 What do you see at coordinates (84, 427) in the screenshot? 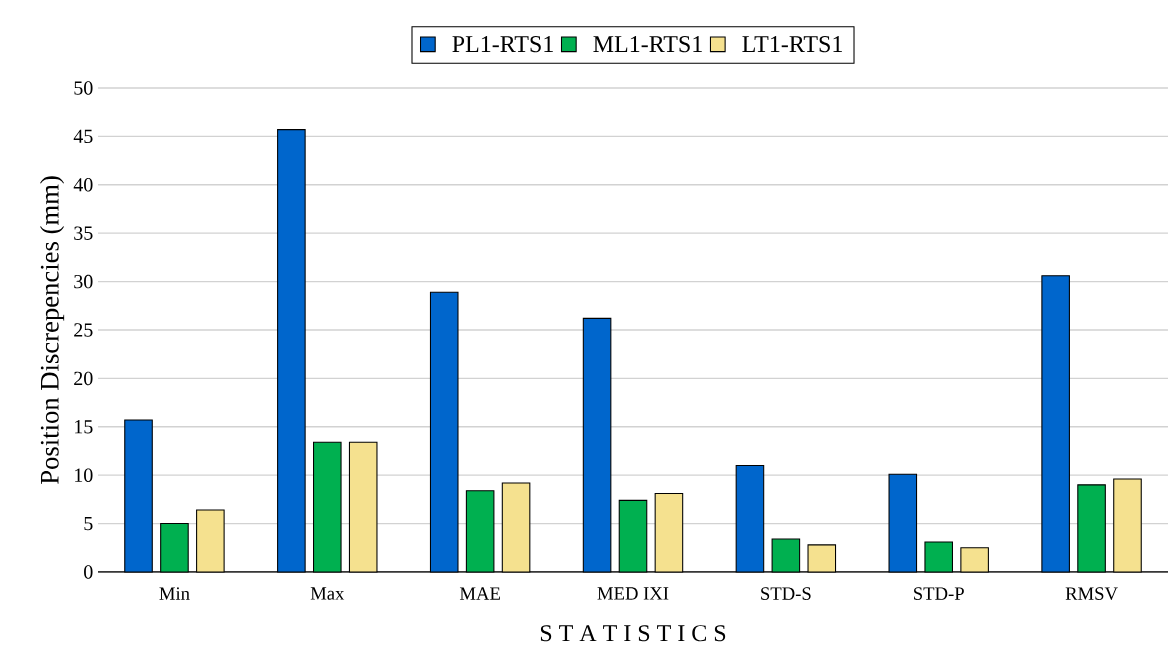
I see `y-tick-label: 15` at bounding box center [84, 427].